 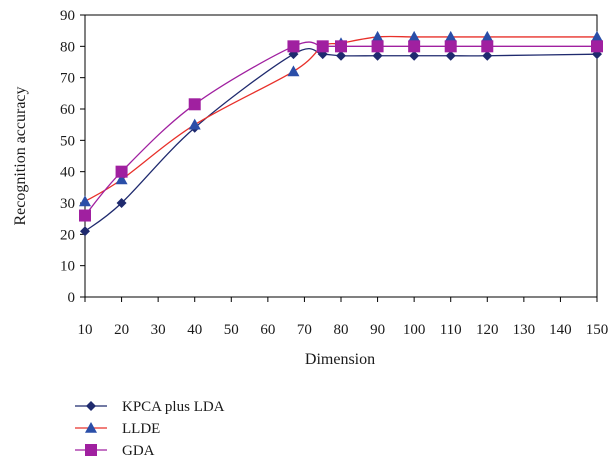 What do you see at coordinates (67, 16) in the screenshot?
I see `y-tick-label: 90` at bounding box center [67, 16].